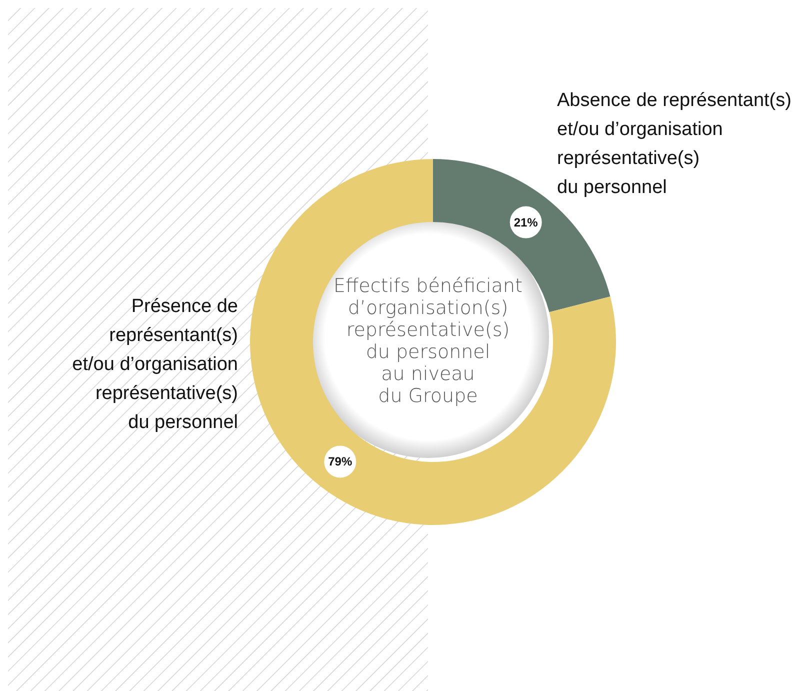  I want to click on slice-label: Présence de représentant(s) et/ou d’organisation représentative(s) du personnel, so click(155, 364).